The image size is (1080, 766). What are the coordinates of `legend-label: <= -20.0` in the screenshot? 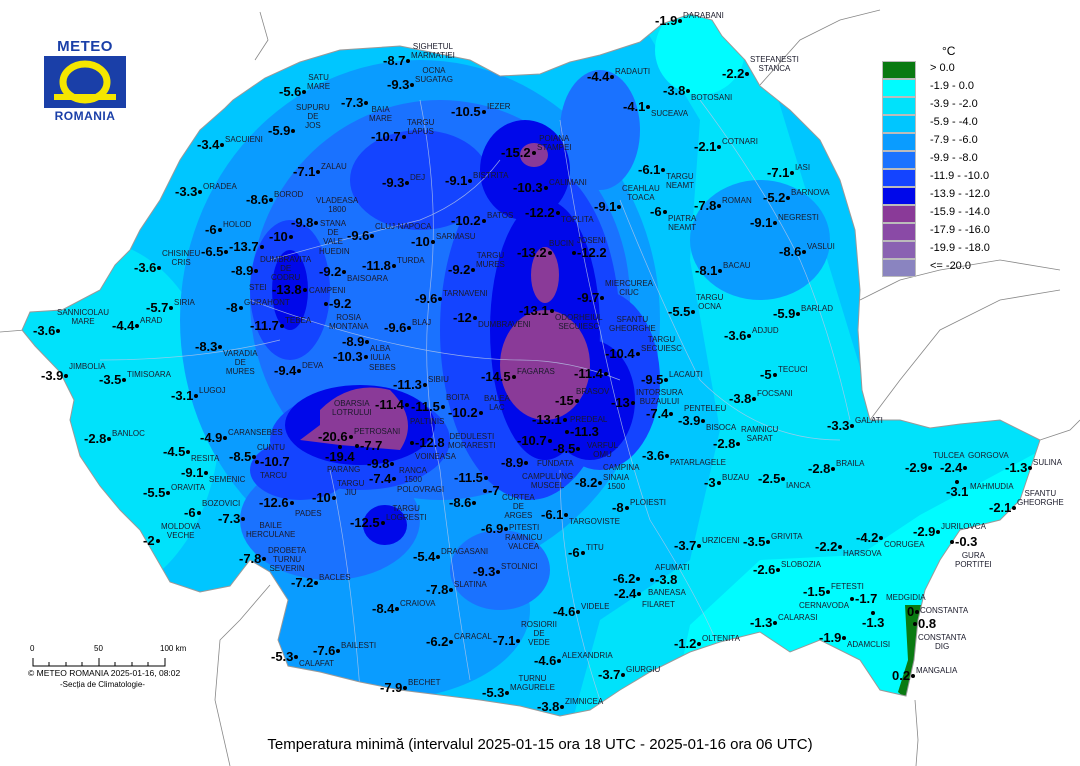 It's located at (950, 266).